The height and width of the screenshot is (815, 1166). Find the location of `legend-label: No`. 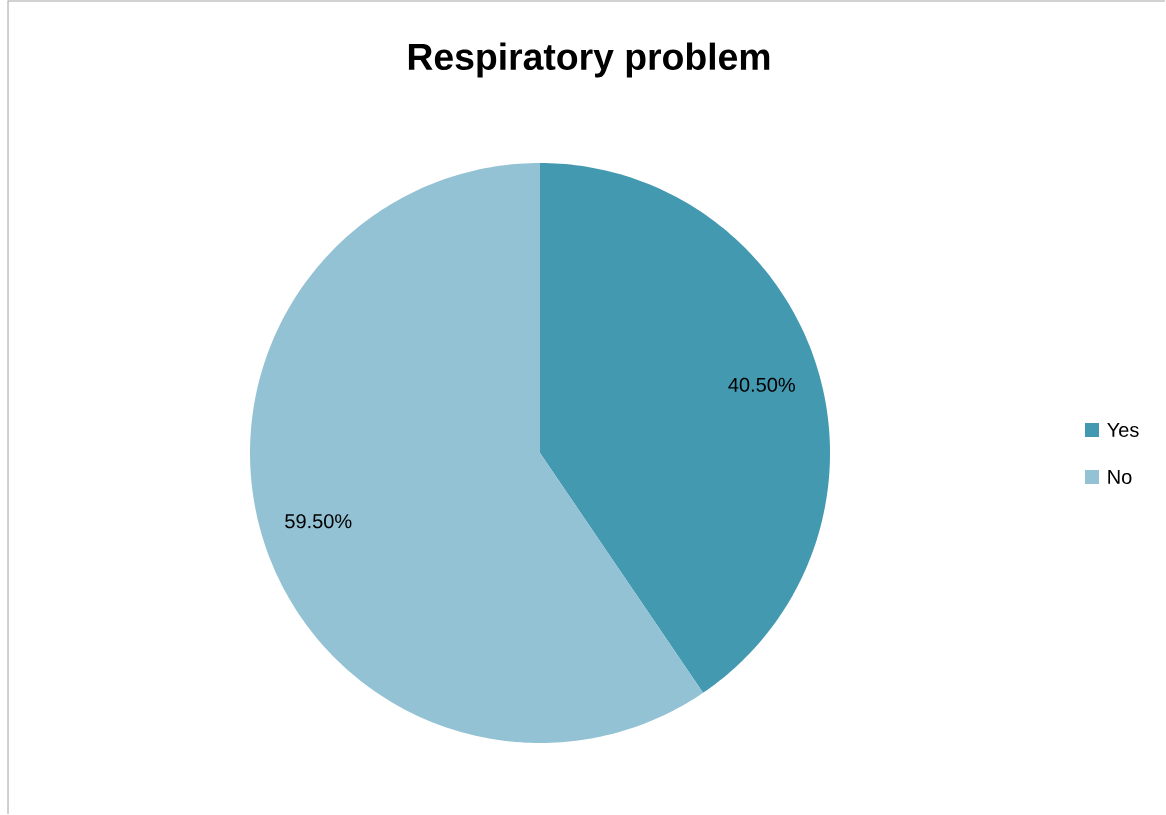

legend-label: No is located at coordinates (1120, 477).